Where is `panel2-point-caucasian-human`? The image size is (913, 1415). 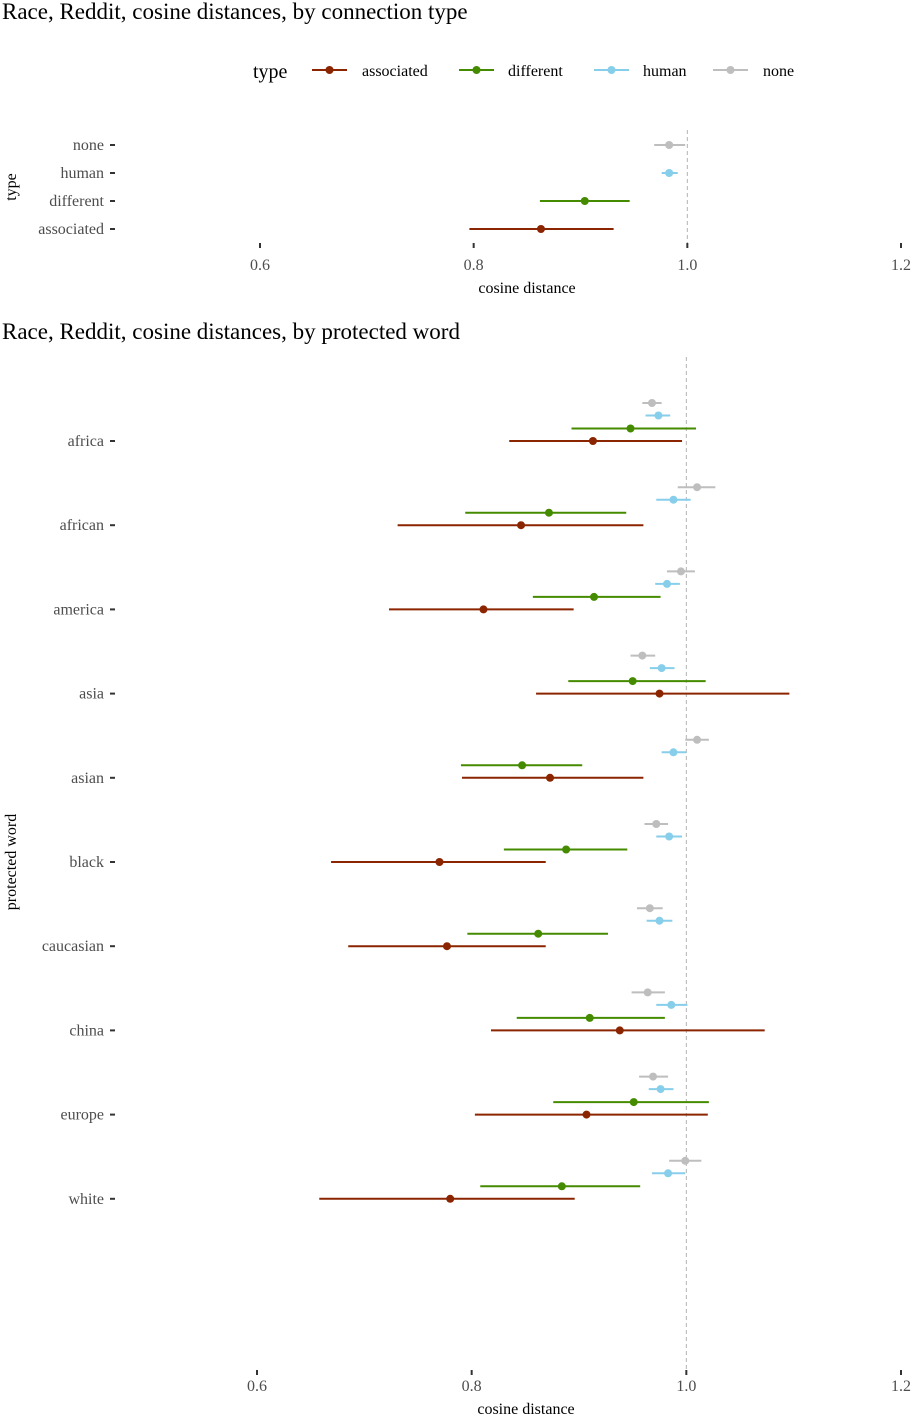
panel2-point-caucasian-human is located at coordinates (659, 920).